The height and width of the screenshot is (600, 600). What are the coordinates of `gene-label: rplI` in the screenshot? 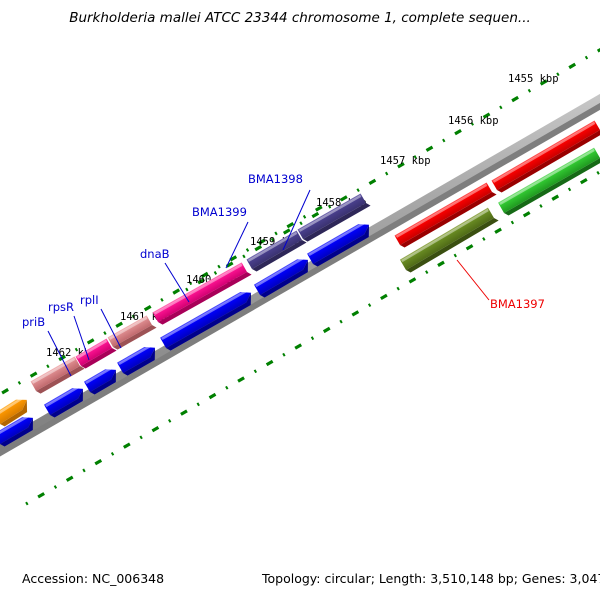 It's located at (89, 300).